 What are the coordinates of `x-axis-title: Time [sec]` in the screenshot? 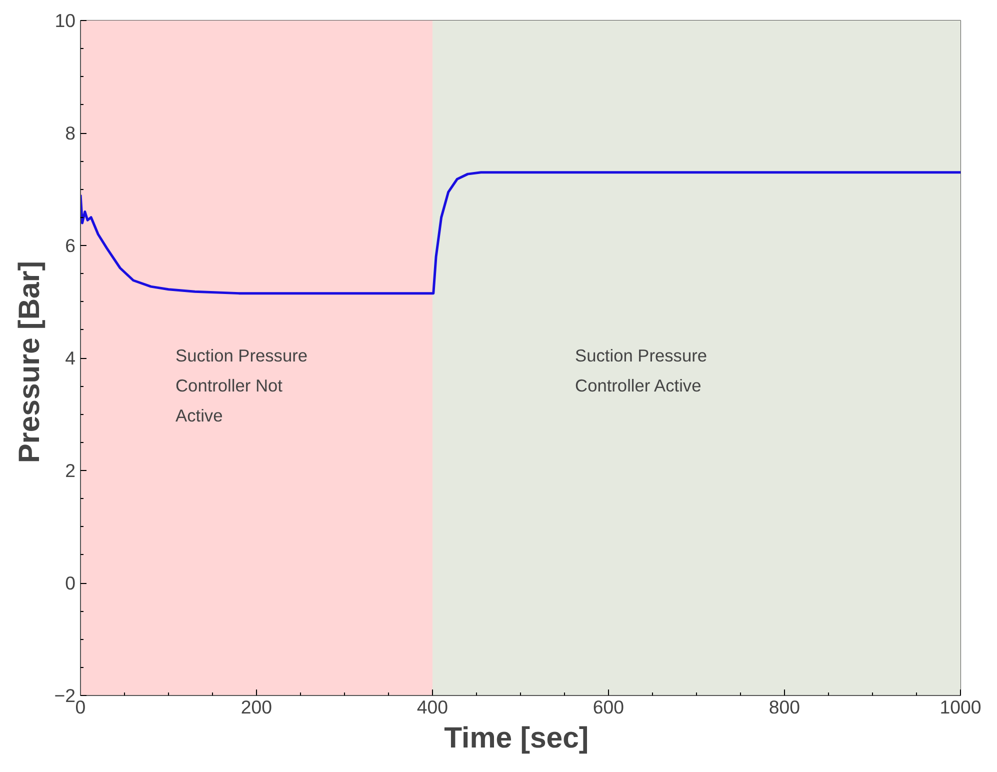 It's located at (516, 738).